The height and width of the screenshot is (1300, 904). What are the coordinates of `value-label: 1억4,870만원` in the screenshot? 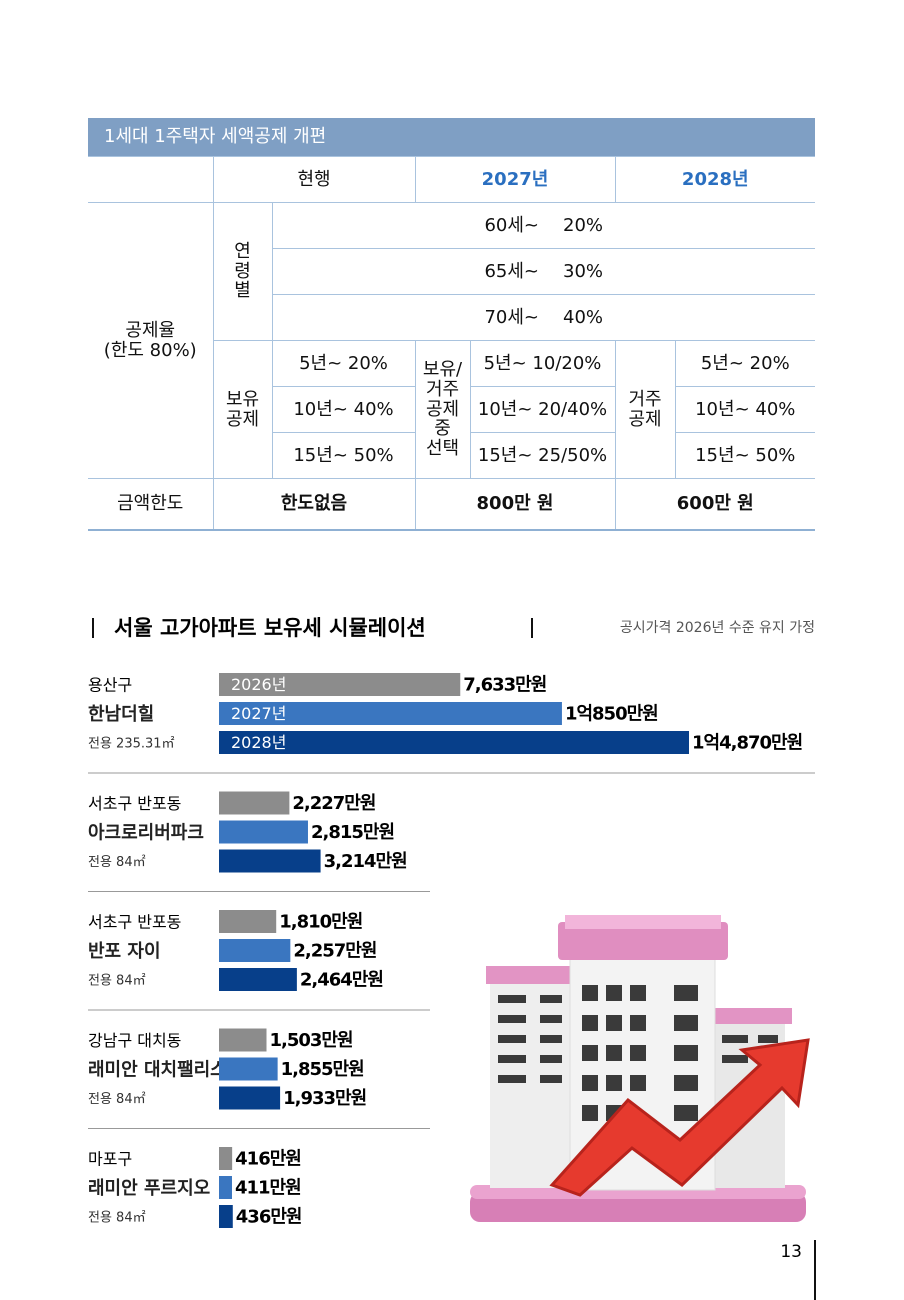 It's located at (747, 743).